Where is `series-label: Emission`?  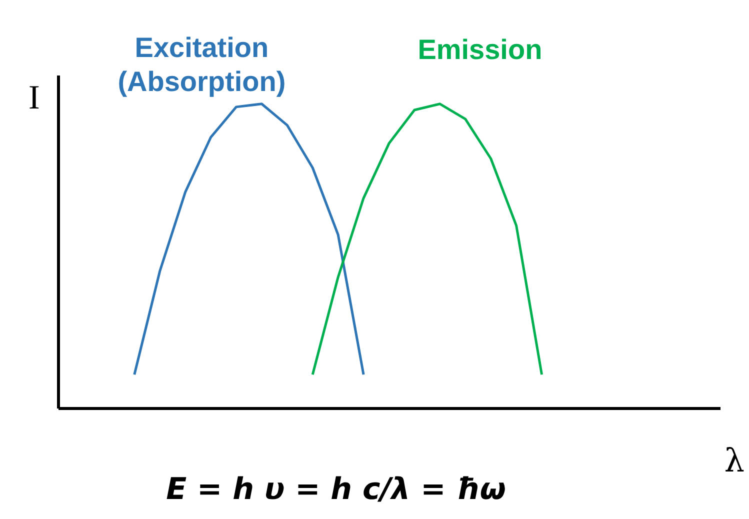
series-label: Emission is located at coordinates (480, 49).